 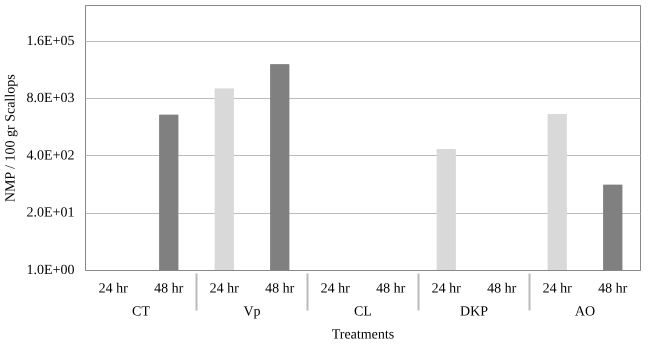 What do you see at coordinates (50, 98) in the screenshot?
I see `y-tick-label: 8.0E+03` at bounding box center [50, 98].